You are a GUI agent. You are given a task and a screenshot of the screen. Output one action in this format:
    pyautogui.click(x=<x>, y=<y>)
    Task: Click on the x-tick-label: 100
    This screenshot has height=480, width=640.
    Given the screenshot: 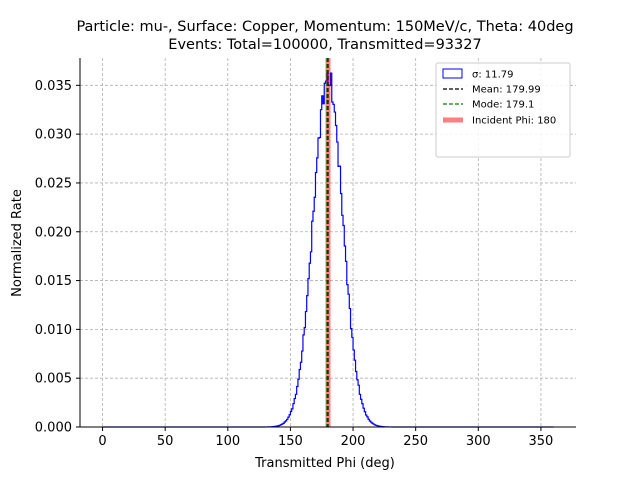 What is the action you would take?
    pyautogui.click(x=227, y=441)
    